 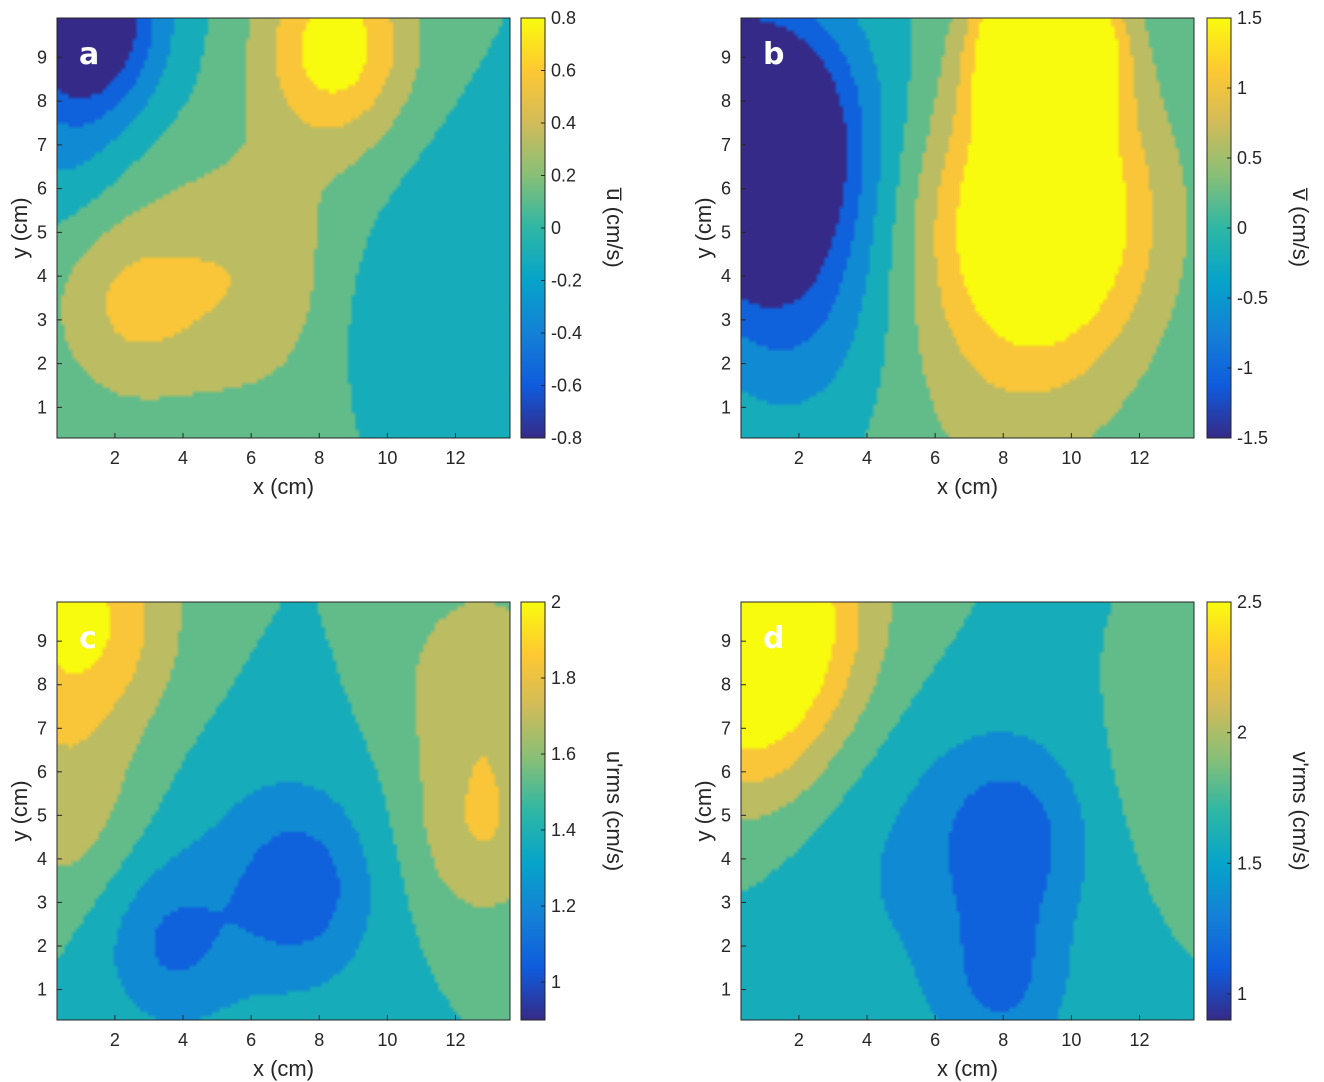 What do you see at coordinates (563, 830) in the screenshot?
I see `colorbar-tick-label: 1.4` at bounding box center [563, 830].